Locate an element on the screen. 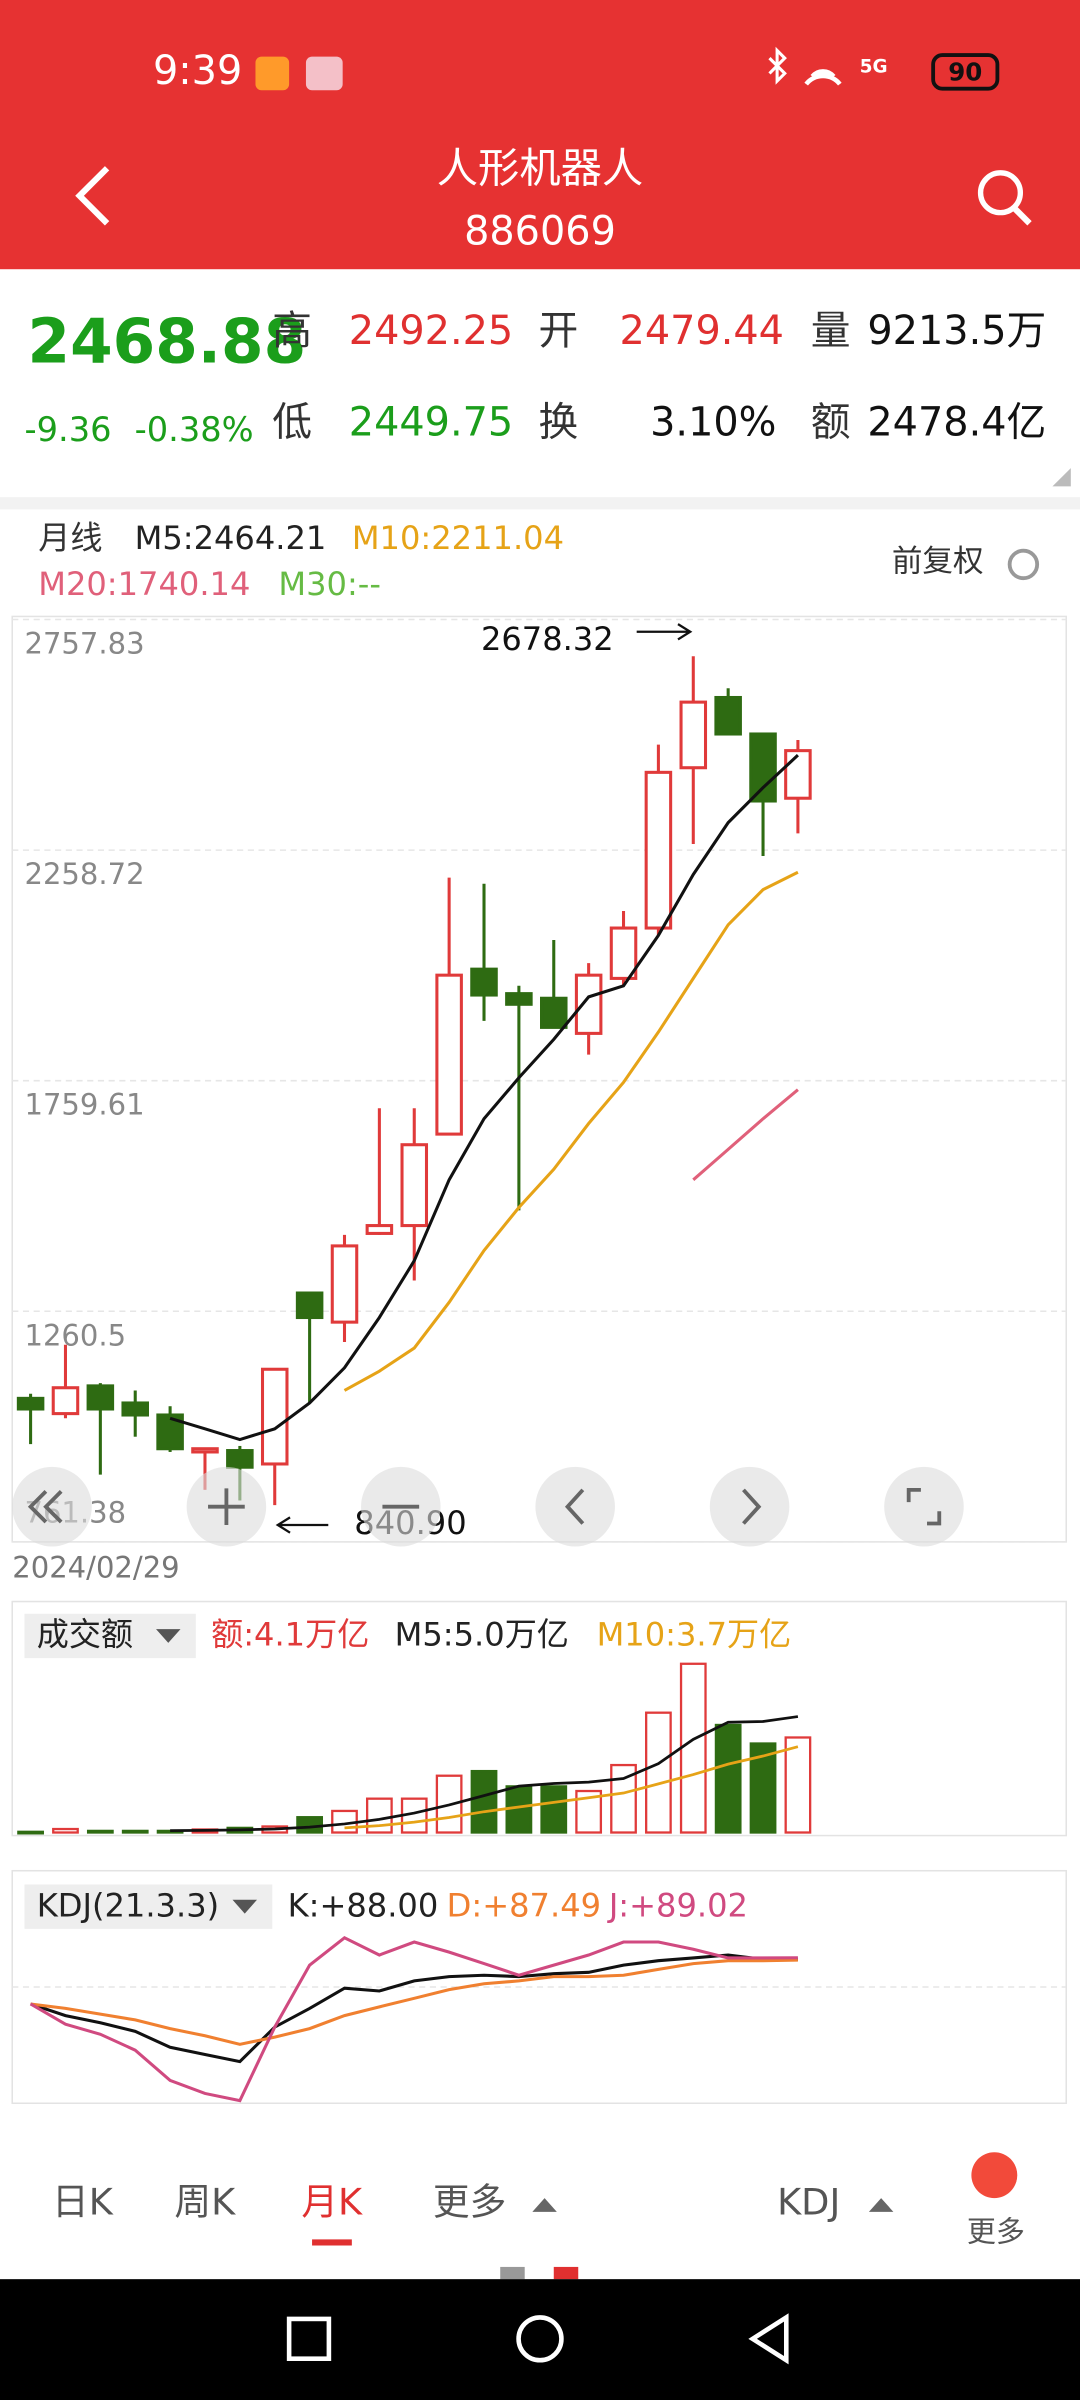  battery-icon is located at coordinates (965, 72).